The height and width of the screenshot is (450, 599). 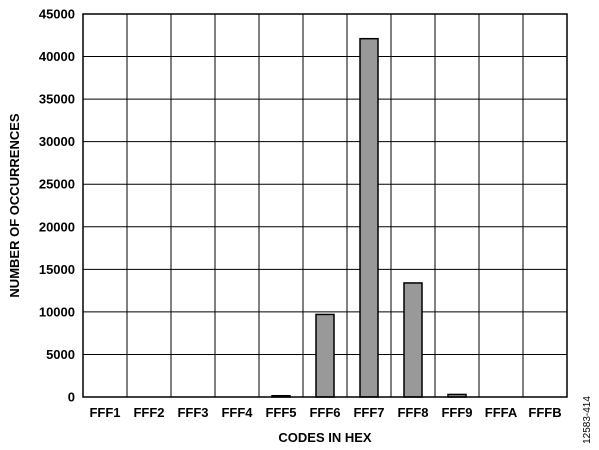 What do you see at coordinates (325, 437) in the screenshot?
I see `x-axis-label: CODES IN HEX` at bounding box center [325, 437].